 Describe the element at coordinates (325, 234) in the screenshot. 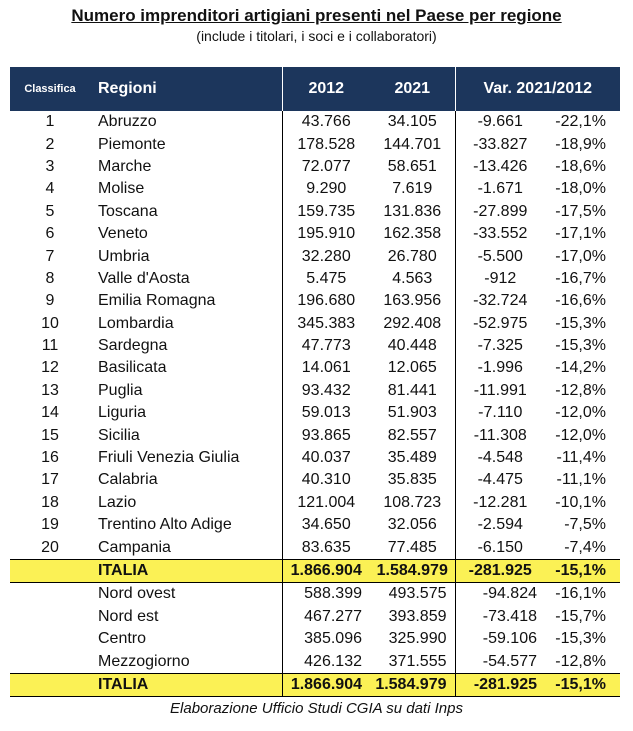

I see `value-2012-cell: 195.910` at that location.